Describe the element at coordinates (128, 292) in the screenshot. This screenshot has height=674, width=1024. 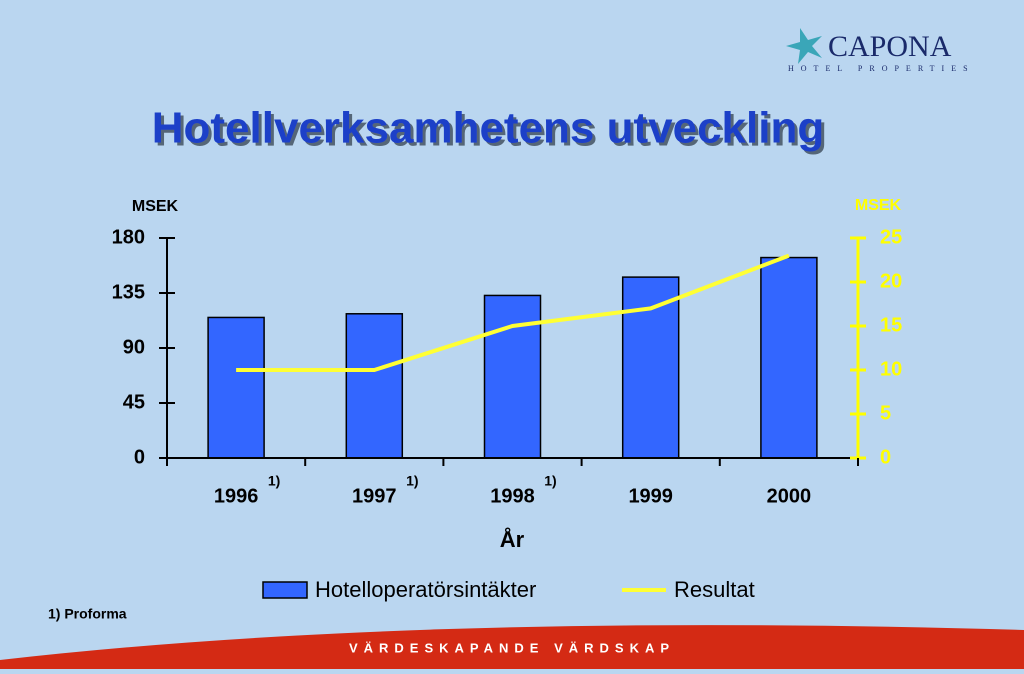
I see `y-tick-label: 135` at that location.